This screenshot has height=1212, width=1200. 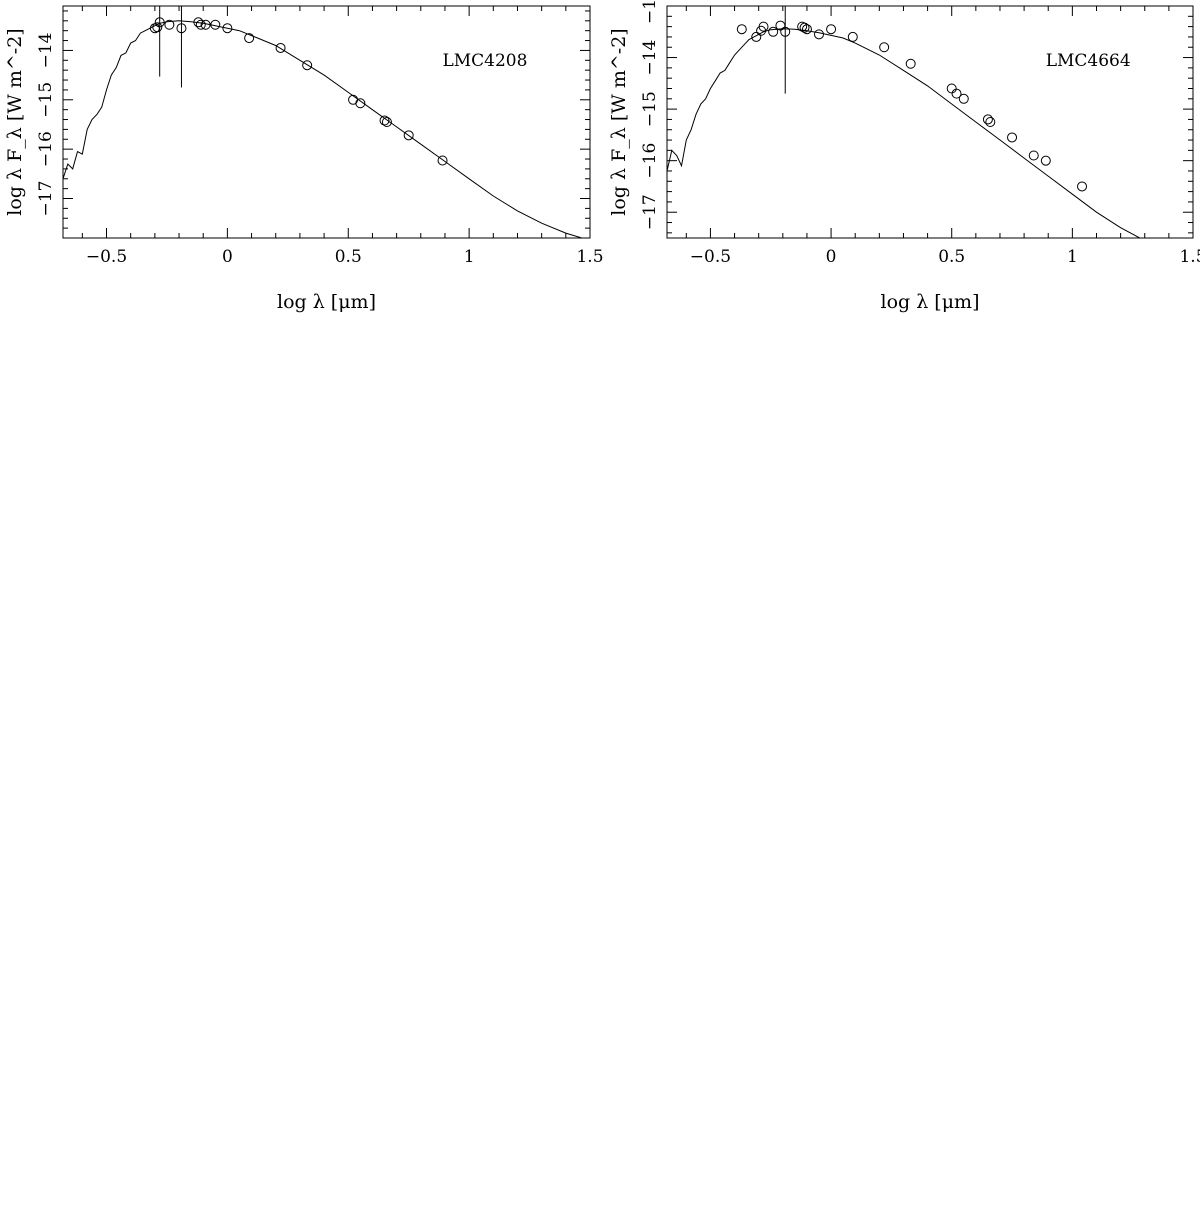 I want to click on y-tick-label: −13, so click(x=650, y=12).